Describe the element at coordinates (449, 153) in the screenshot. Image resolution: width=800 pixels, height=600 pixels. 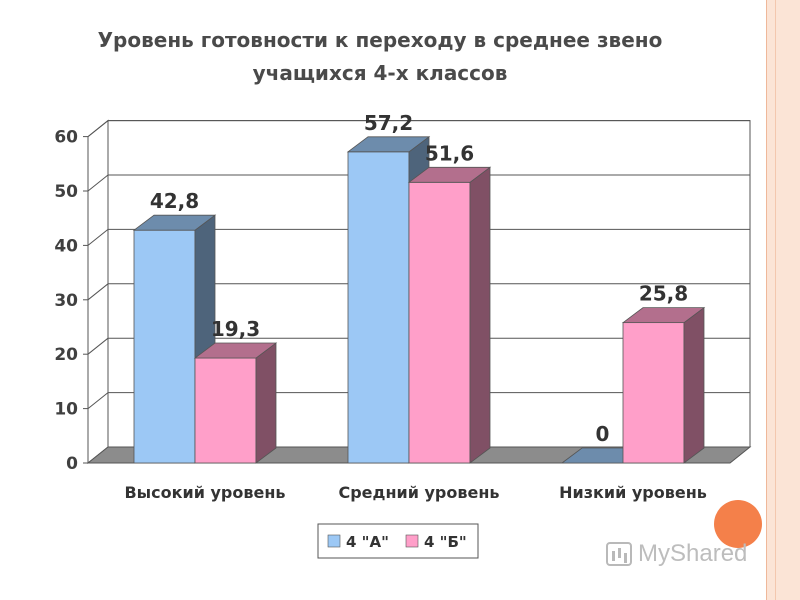
I see `bar-data-label: 51,6` at that location.